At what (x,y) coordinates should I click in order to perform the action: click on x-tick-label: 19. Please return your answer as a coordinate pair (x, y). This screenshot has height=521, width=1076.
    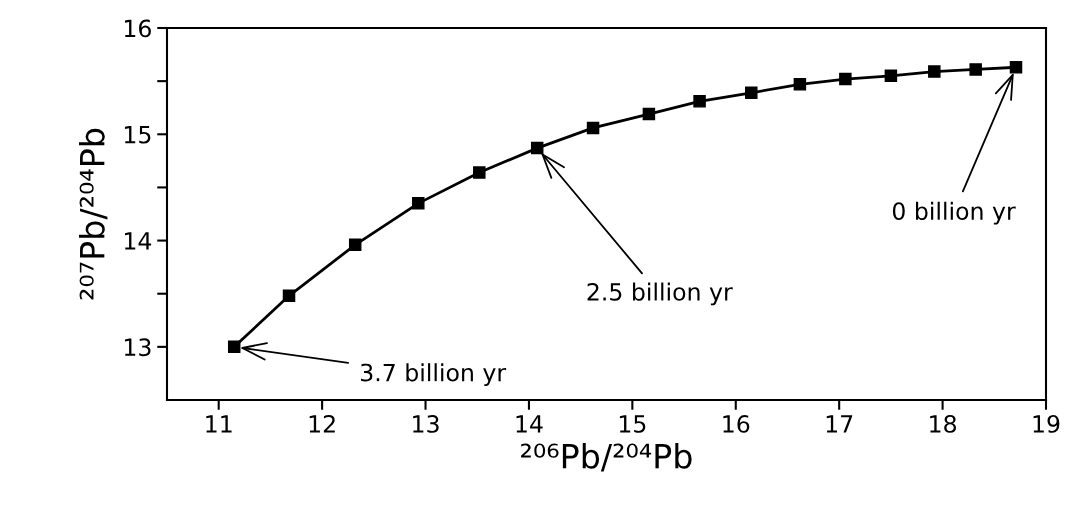
    Looking at the image, I should click on (1046, 424).